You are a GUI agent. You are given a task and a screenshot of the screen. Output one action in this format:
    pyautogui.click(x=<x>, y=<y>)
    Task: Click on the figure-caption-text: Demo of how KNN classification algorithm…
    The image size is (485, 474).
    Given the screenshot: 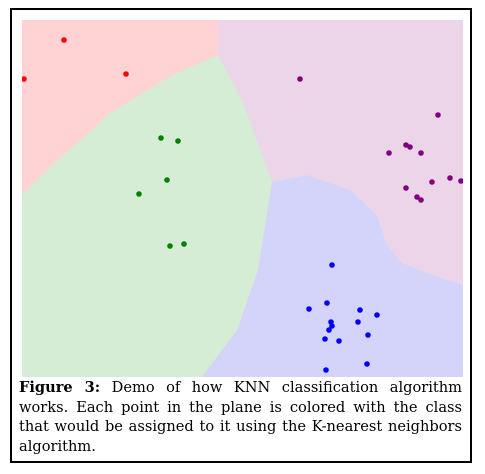 What is the action you would take?
    pyautogui.click(x=241, y=417)
    